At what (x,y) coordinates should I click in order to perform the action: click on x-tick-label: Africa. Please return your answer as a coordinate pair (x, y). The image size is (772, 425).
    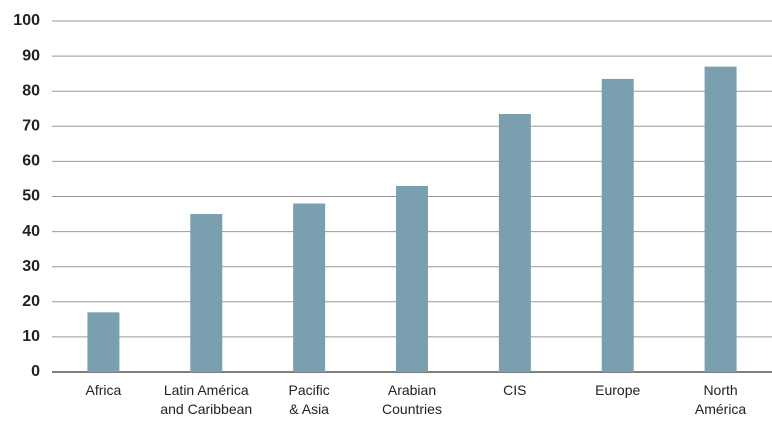
    Looking at the image, I should click on (103, 390).